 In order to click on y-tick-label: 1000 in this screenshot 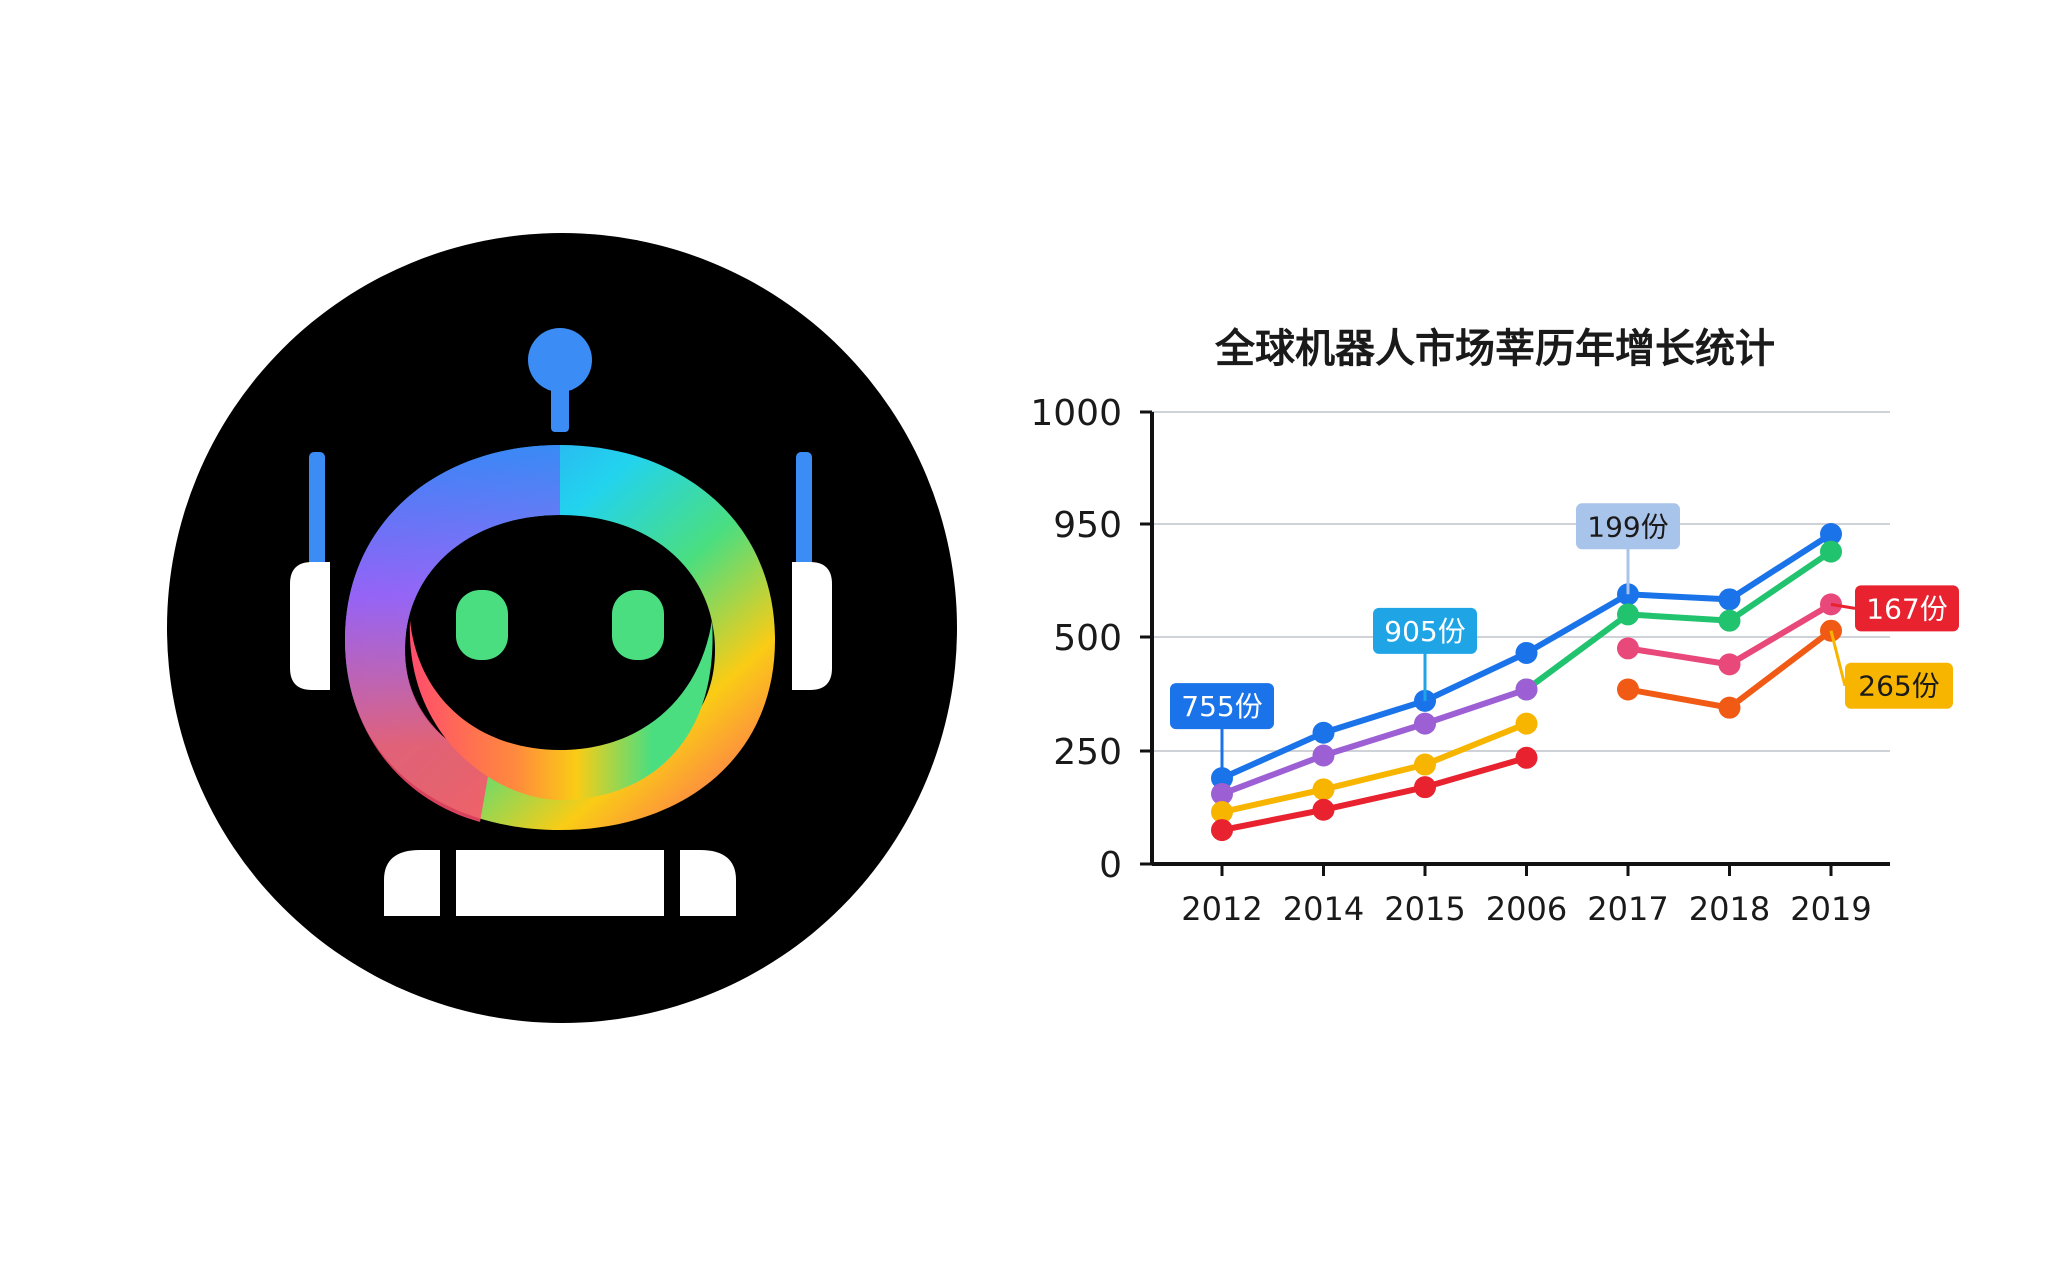, I will do `click(1076, 413)`.